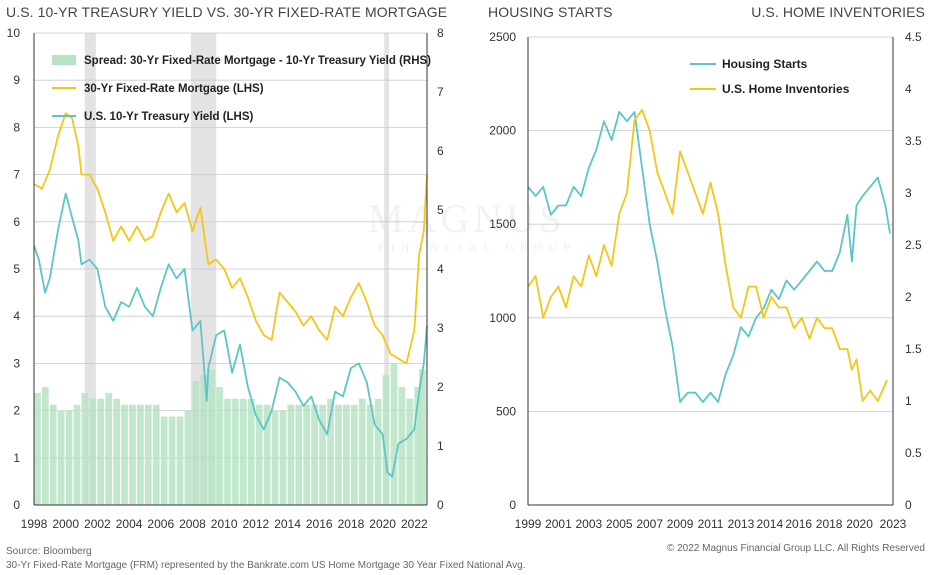 Image resolution: width=931 pixels, height=575 pixels. I want to click on x-tick-label: 2002, so click(97, 524).